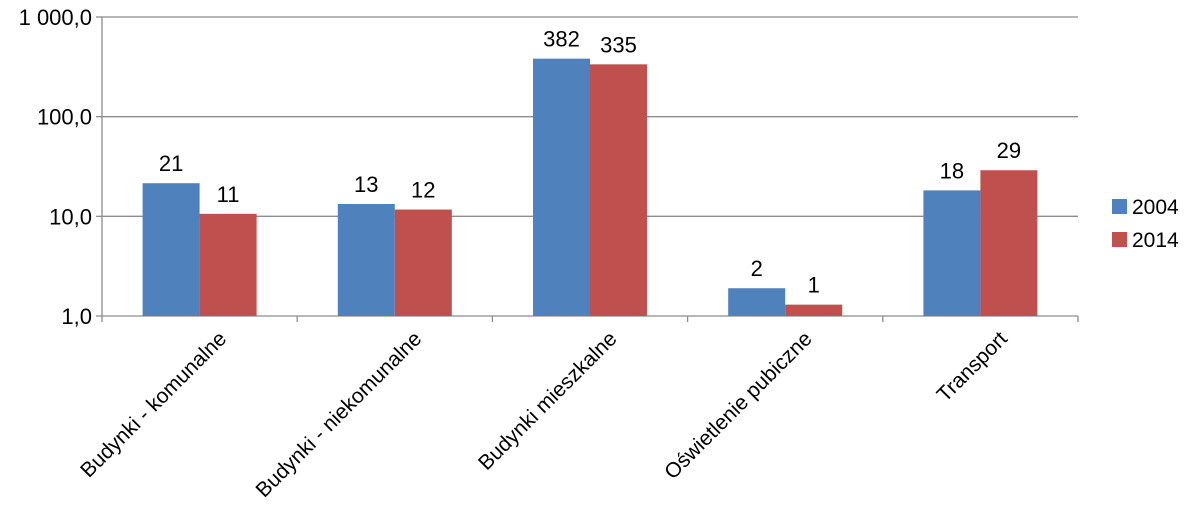 The height and width of the screenshot is (529, 1200). What do you see at coordinates (366, 184) in the screenshot?
I see `data-label: 13` at bounding box center [366, 184].